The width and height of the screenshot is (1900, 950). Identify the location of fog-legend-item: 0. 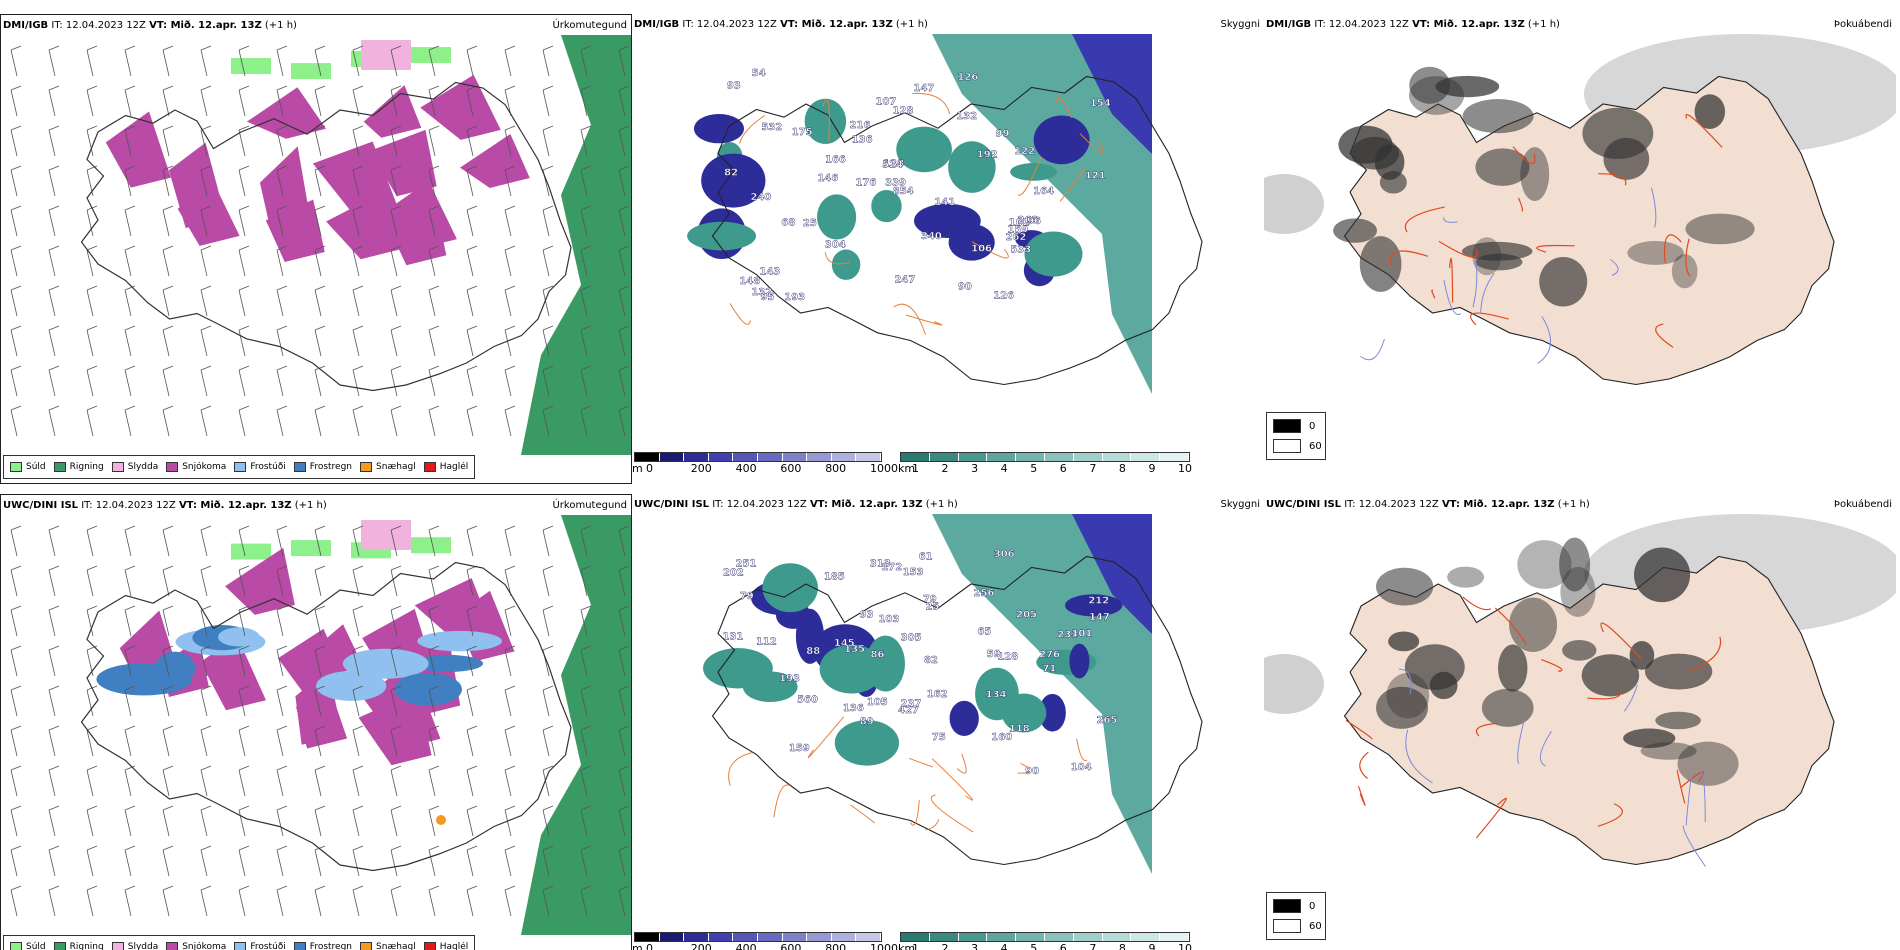
(1294, 906).